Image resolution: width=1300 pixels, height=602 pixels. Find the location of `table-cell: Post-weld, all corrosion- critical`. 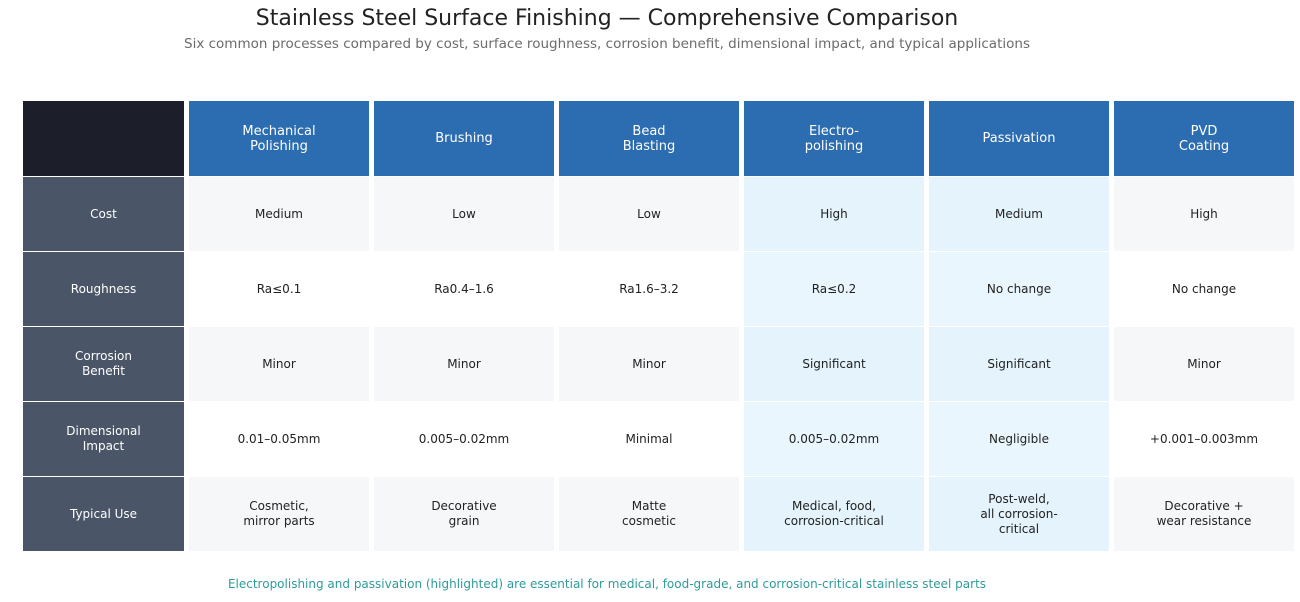

table-cell: Post-weld, all corrosion- critical is located at coordinates (1019, 514).